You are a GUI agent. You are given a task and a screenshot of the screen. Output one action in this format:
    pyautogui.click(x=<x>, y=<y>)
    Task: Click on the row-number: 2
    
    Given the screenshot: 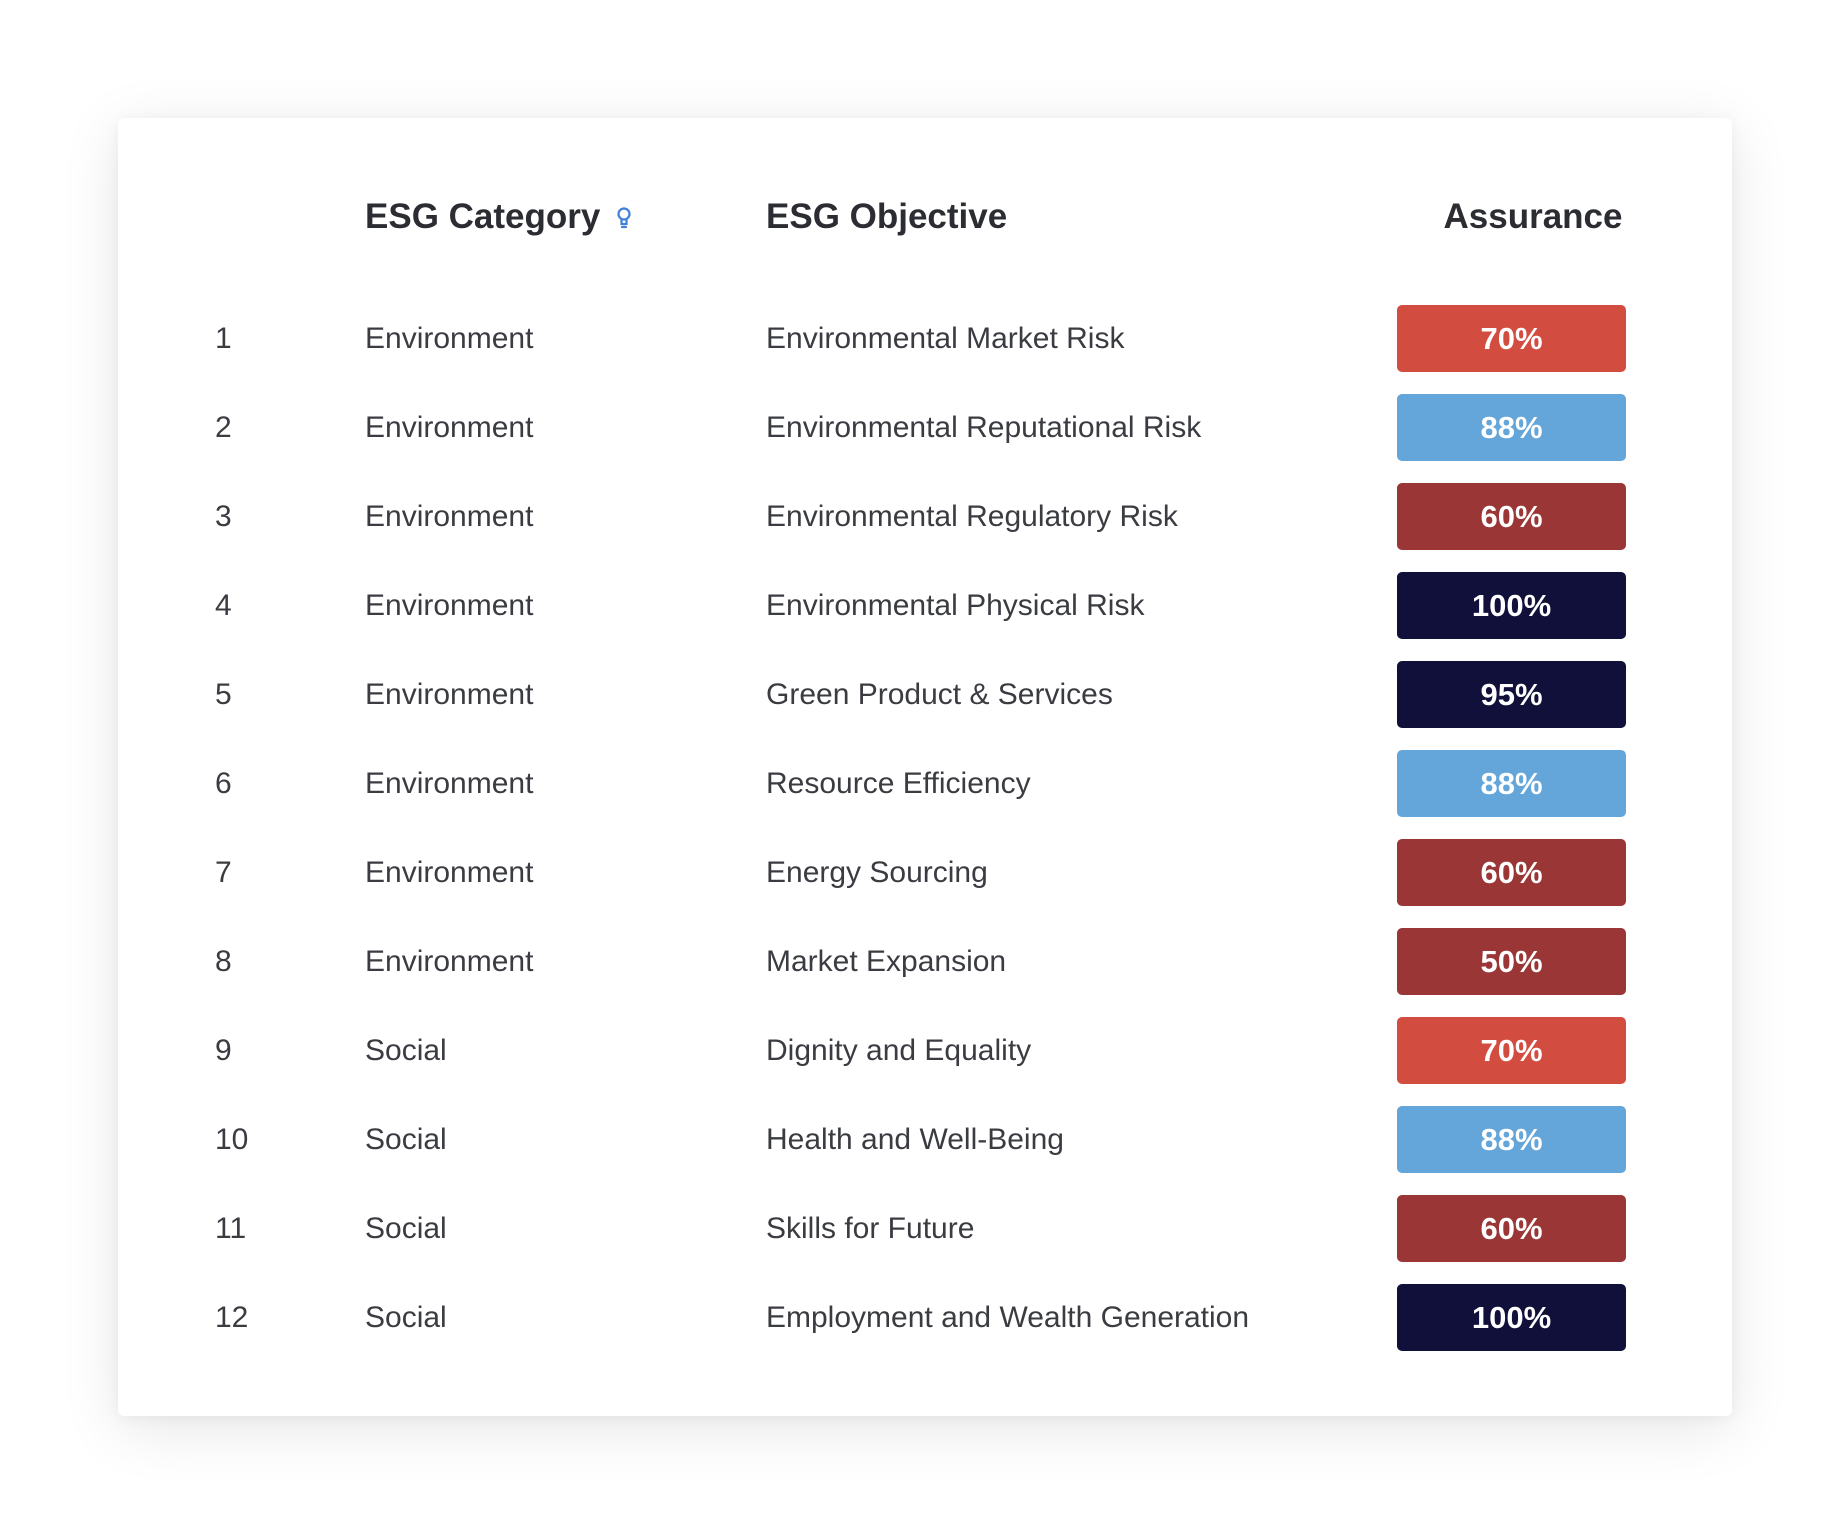 What is the action you would take?
    pyautogui.click(x=223, y=427)
    